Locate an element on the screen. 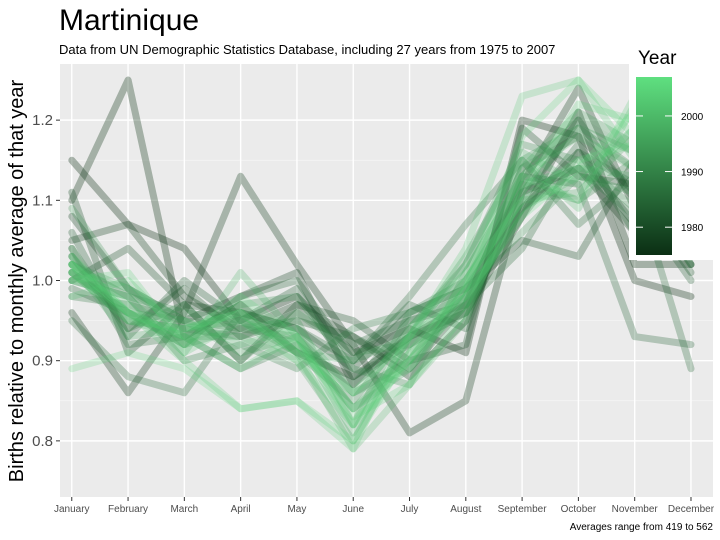 The height and width of the screenshot is (540, 720). x-tick-label: May is located at coordinates (296, 509).